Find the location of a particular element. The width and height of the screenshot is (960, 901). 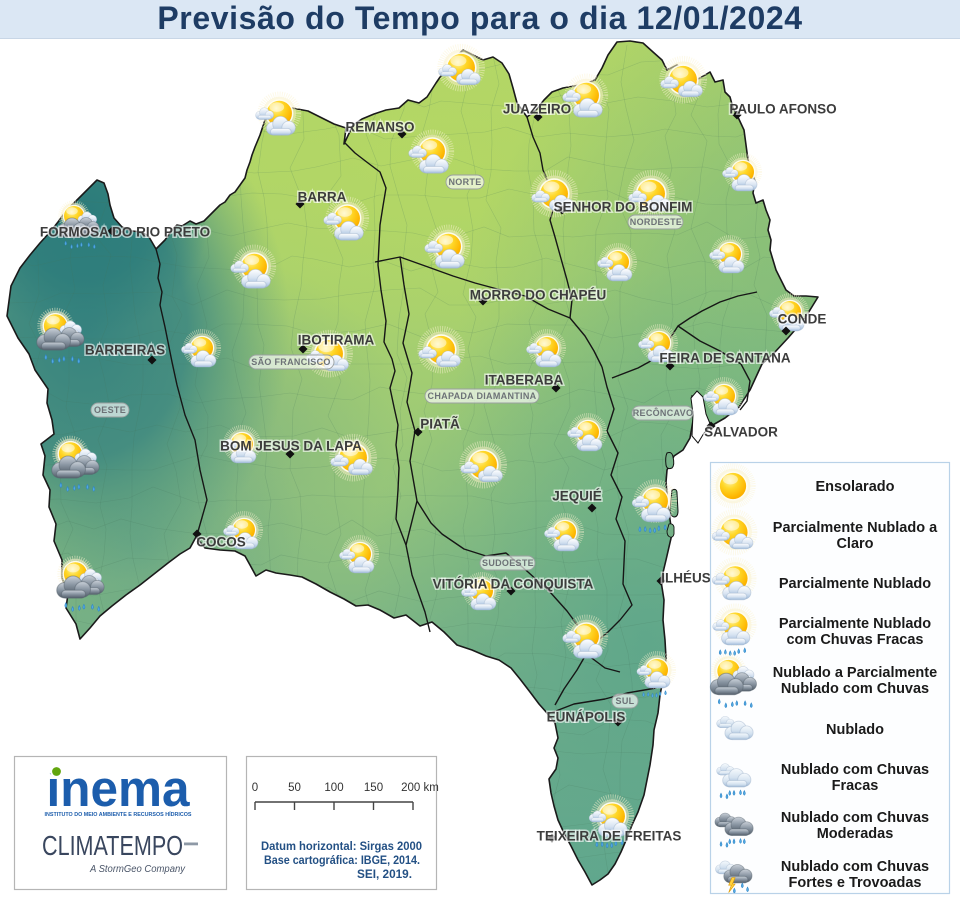

svg-text: REMANSO is located at coordinates (379, 127).